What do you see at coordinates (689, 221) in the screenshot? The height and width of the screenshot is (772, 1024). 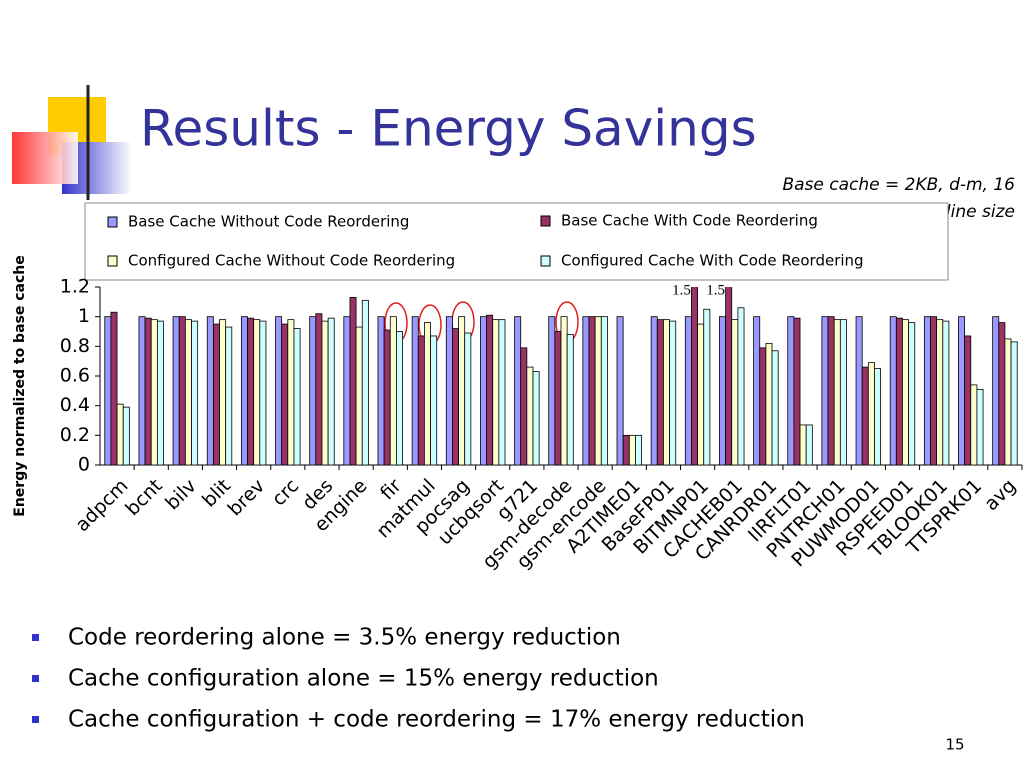 I see `legend-label: Base Cache With Code Reordering` at bounding box center [689, 221].